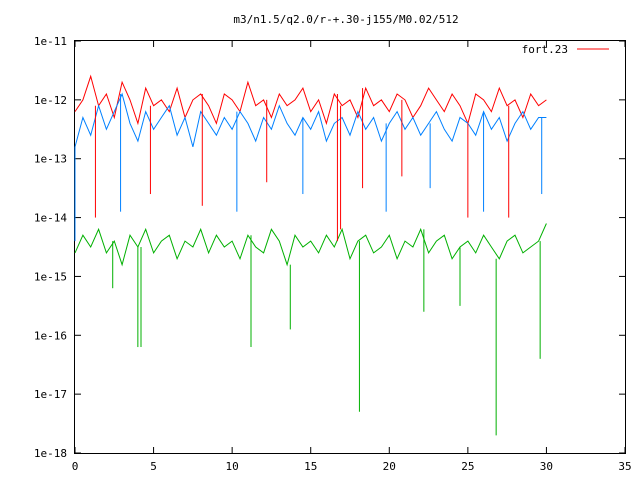 Image resolution: width=640 pixels, height=480 pixels. What do you see at coordinates (50, 276) in the screenshot?
I see `y-tick-label: 1e-15` at bounding box center [50, 276].